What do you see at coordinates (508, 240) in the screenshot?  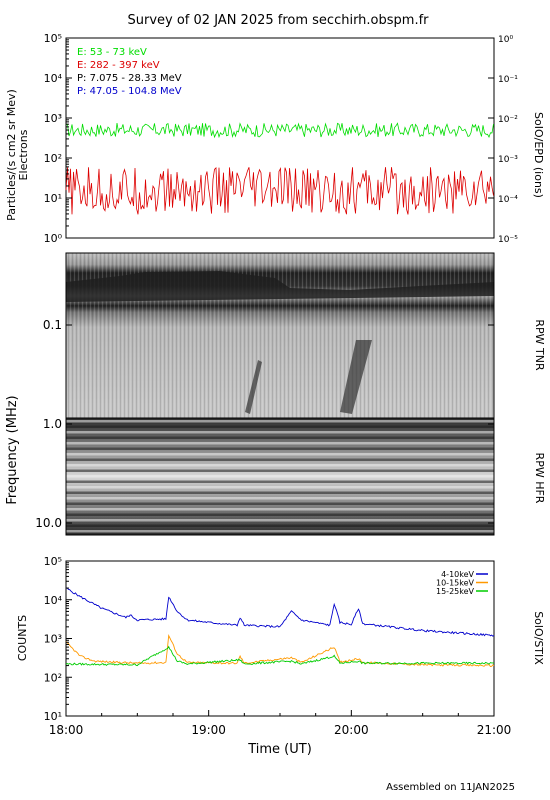 I see `epd-ytick-right-label: 10⁻⁵` at bounding box center [508, 240].